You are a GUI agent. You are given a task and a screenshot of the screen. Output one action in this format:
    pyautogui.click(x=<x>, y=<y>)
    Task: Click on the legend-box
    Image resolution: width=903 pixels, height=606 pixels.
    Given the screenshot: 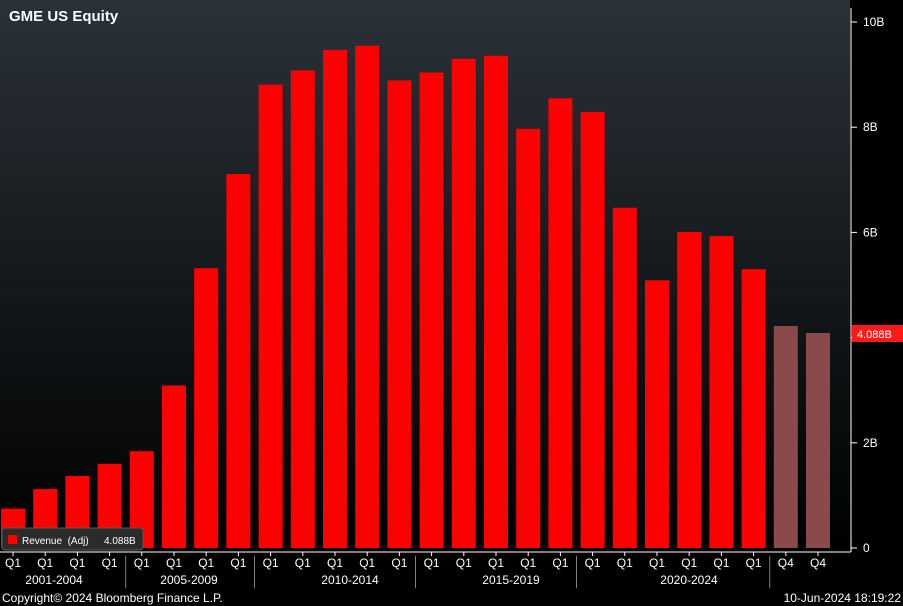 What is the action you would take?
    pyautogui.click(x=72, y=539)
    